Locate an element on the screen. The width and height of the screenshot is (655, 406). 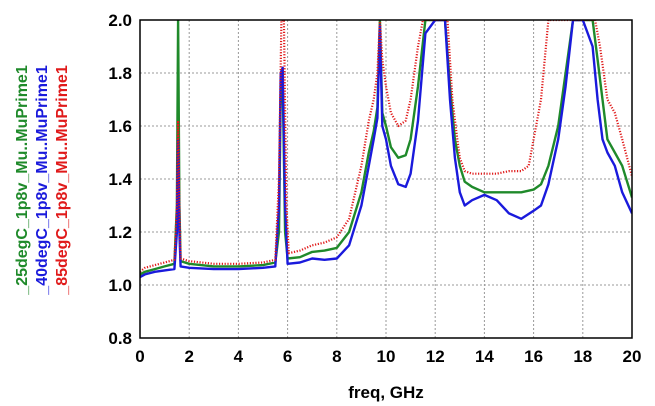
legend-entry: _85degC_1p8v_Mu..MuPrime1 is located at coordinates (62, 180).